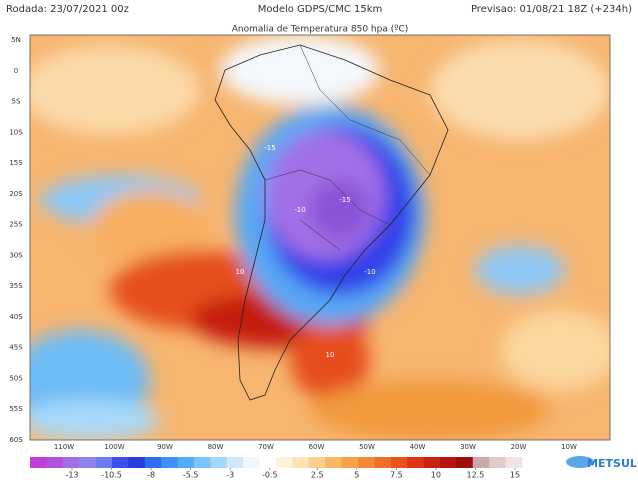 The image size is (638, 480). I want to click on colorbar-tick-label: -0.5, so click(270, 475).